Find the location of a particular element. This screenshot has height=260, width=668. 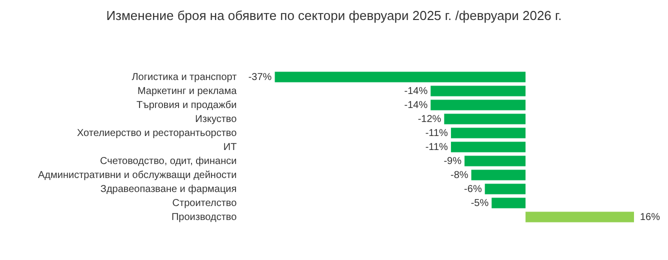

y-tick-label: Маркетинг и реклама is located at coordinates (187, 91).